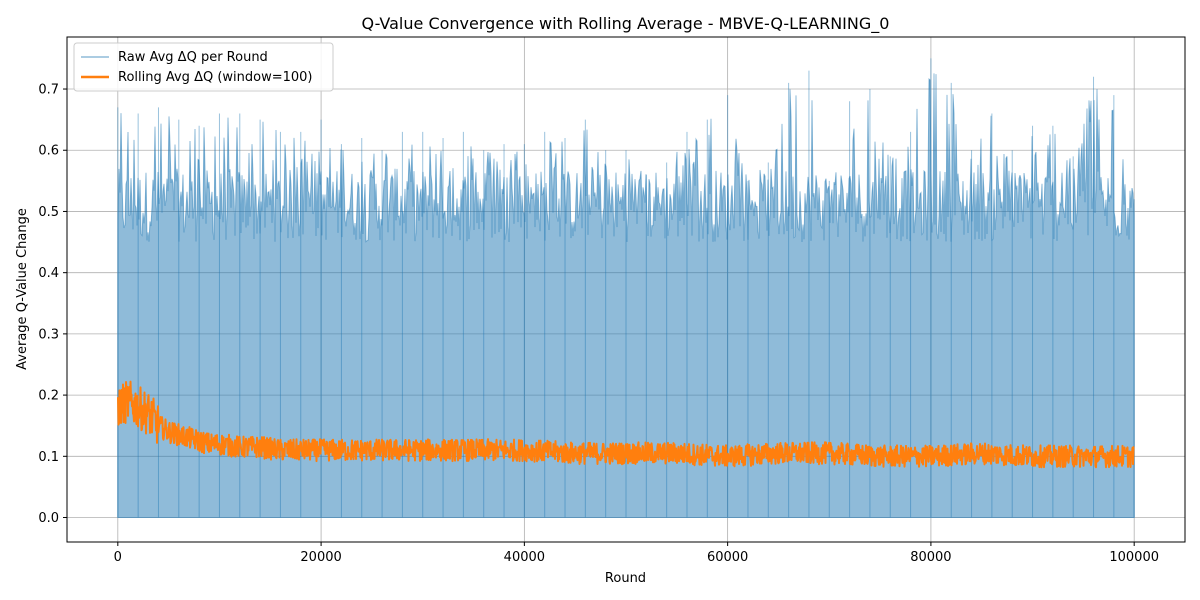  Describe the element at coordinates (48, 90) in the screenshot. I see `y-tick-label: 0.7` at that location.